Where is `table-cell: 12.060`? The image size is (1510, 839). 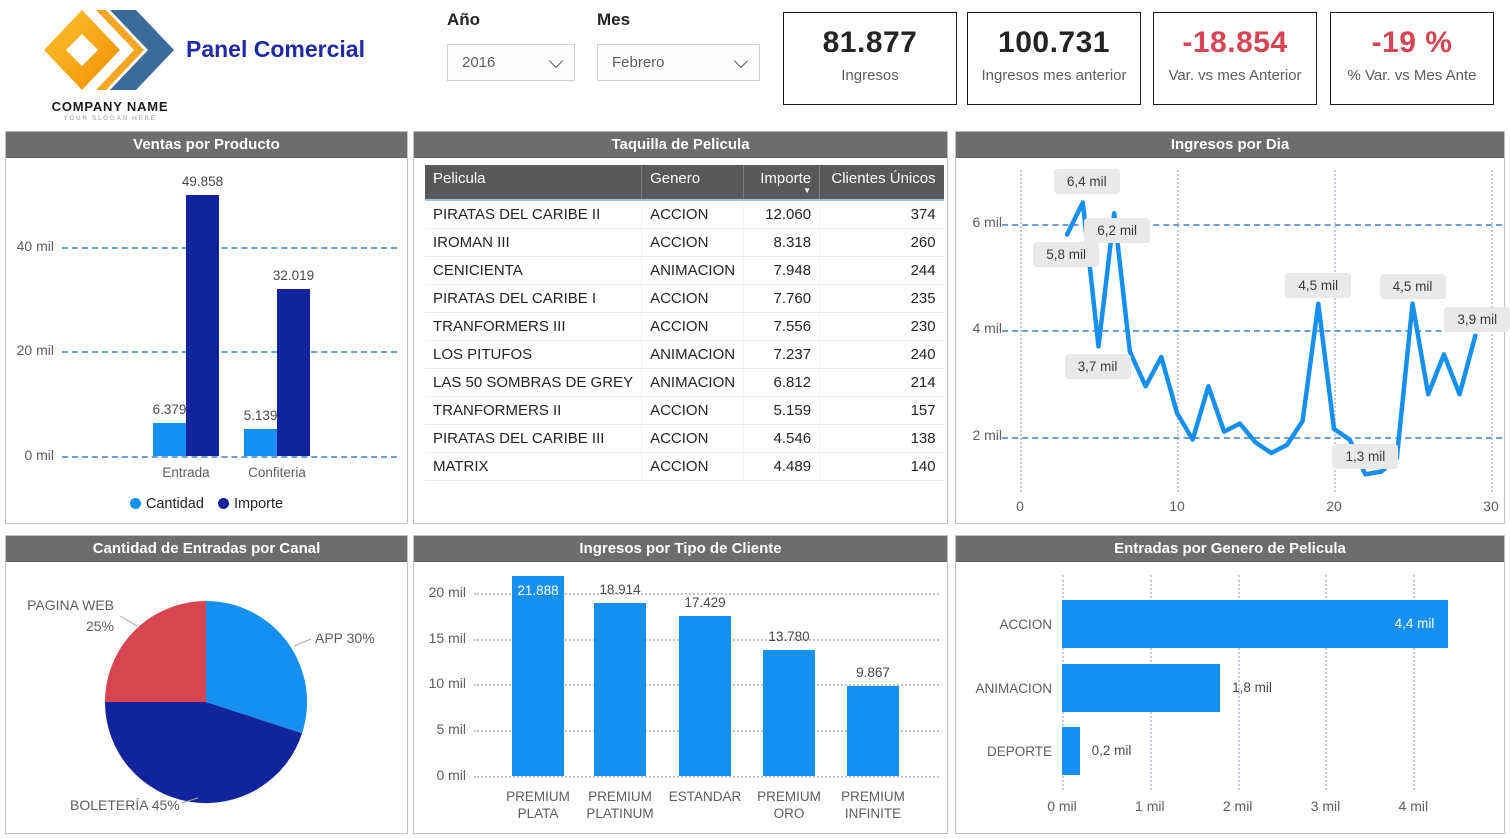
table-cell: 12.060 is located at coordinates (781, 214).